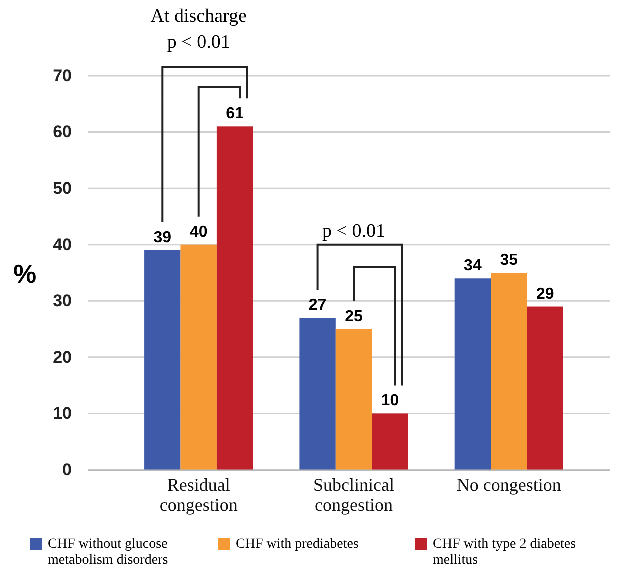 The height and width of the screenshot is (571, 620). What do you see at coordinates (545, 294) in the screenshot?
I see `data-label: 29` at bounding box center [545, 294].